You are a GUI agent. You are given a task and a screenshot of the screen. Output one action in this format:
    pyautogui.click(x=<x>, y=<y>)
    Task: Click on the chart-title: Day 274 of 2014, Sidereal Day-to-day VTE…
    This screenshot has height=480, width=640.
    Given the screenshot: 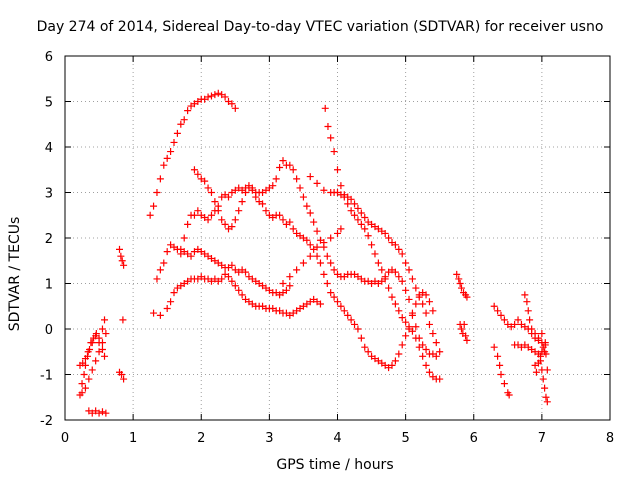 What is the action you would take?
    pyautogui.click(x=320, y=27)
    